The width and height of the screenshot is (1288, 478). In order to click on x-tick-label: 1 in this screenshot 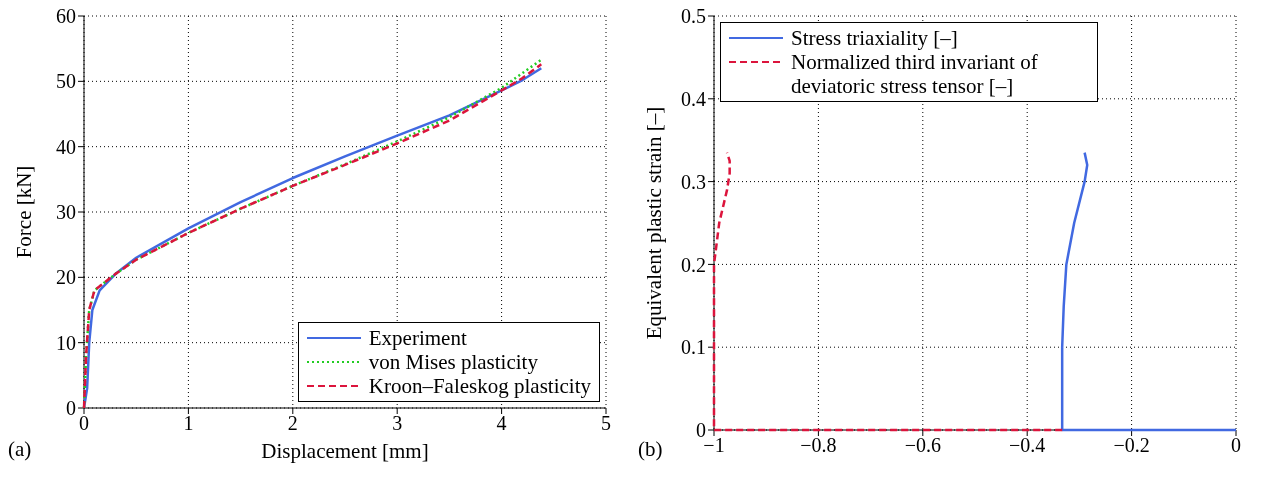, I will do `click(188, 423)`.